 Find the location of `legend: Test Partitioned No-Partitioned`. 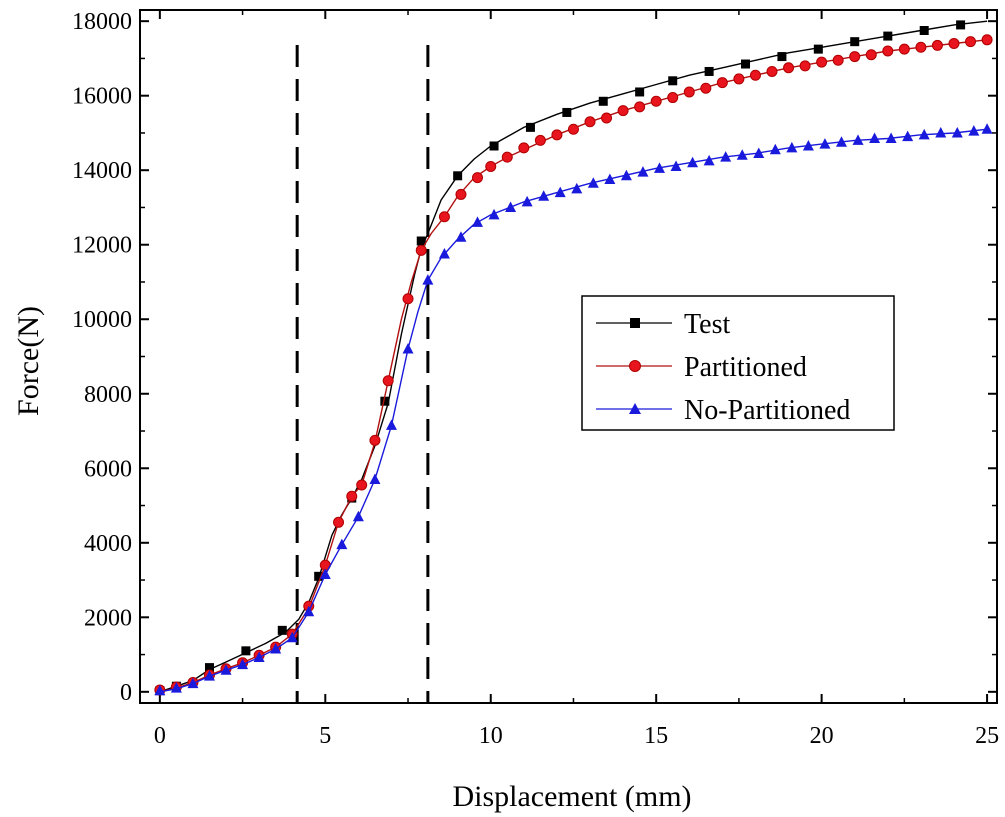

legend: Test Partitioned No-Partitioned is located at coordinates (738, 363).